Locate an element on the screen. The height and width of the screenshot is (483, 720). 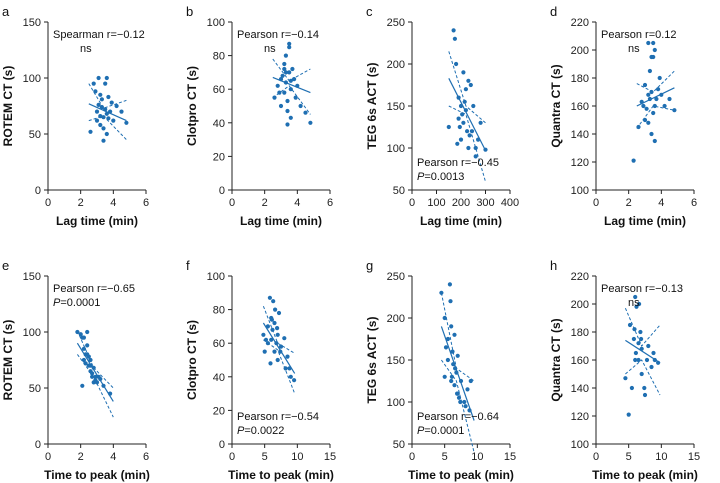
stat-correlation: Pearson r=−0.64 is located at coordinates (458, 417).